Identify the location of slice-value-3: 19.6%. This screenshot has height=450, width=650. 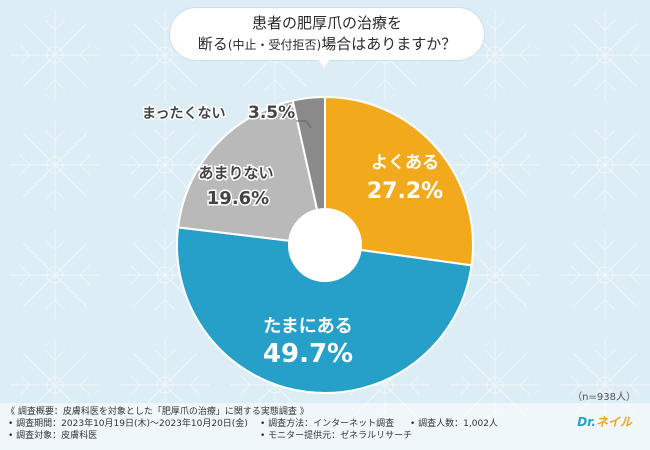
(238, 198).